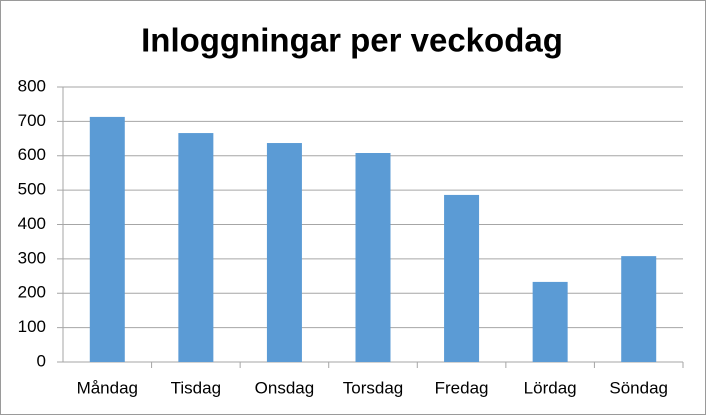 This screenshot has height=420, width=706. Describe the element at coordinates (107, 387) in the screenshot. I see `x-tick-label: Måndag` at that location.